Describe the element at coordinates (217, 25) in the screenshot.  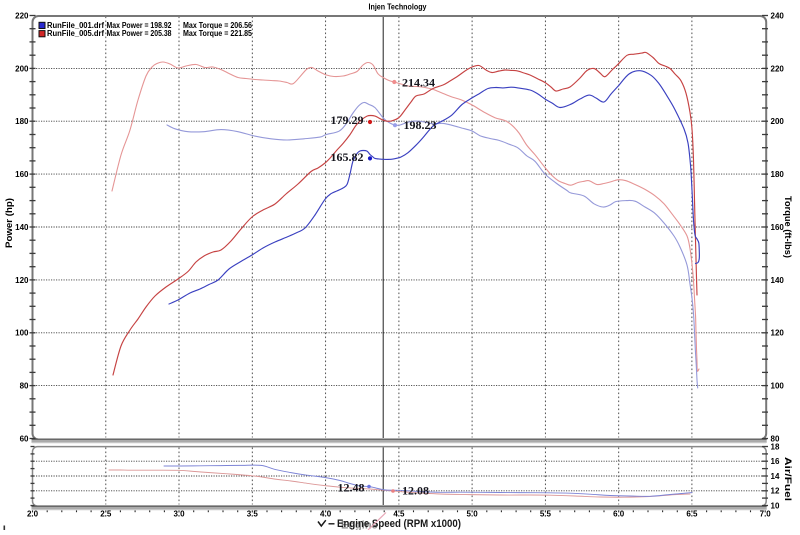
I see `svg-text: Max Torque = 206.56` at that location.